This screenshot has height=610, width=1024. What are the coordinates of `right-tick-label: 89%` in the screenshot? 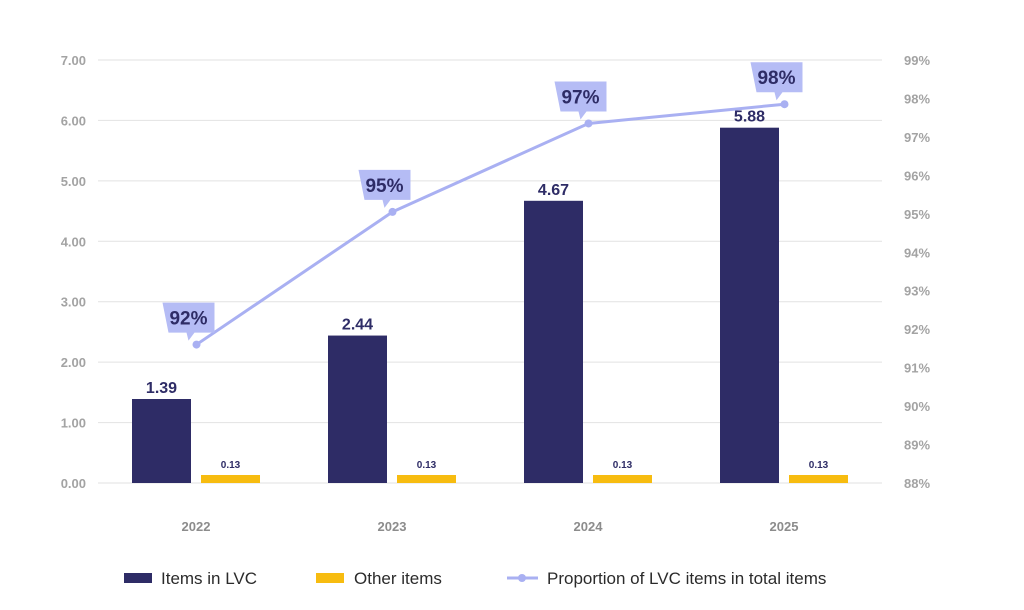 It's located at (917, 445).